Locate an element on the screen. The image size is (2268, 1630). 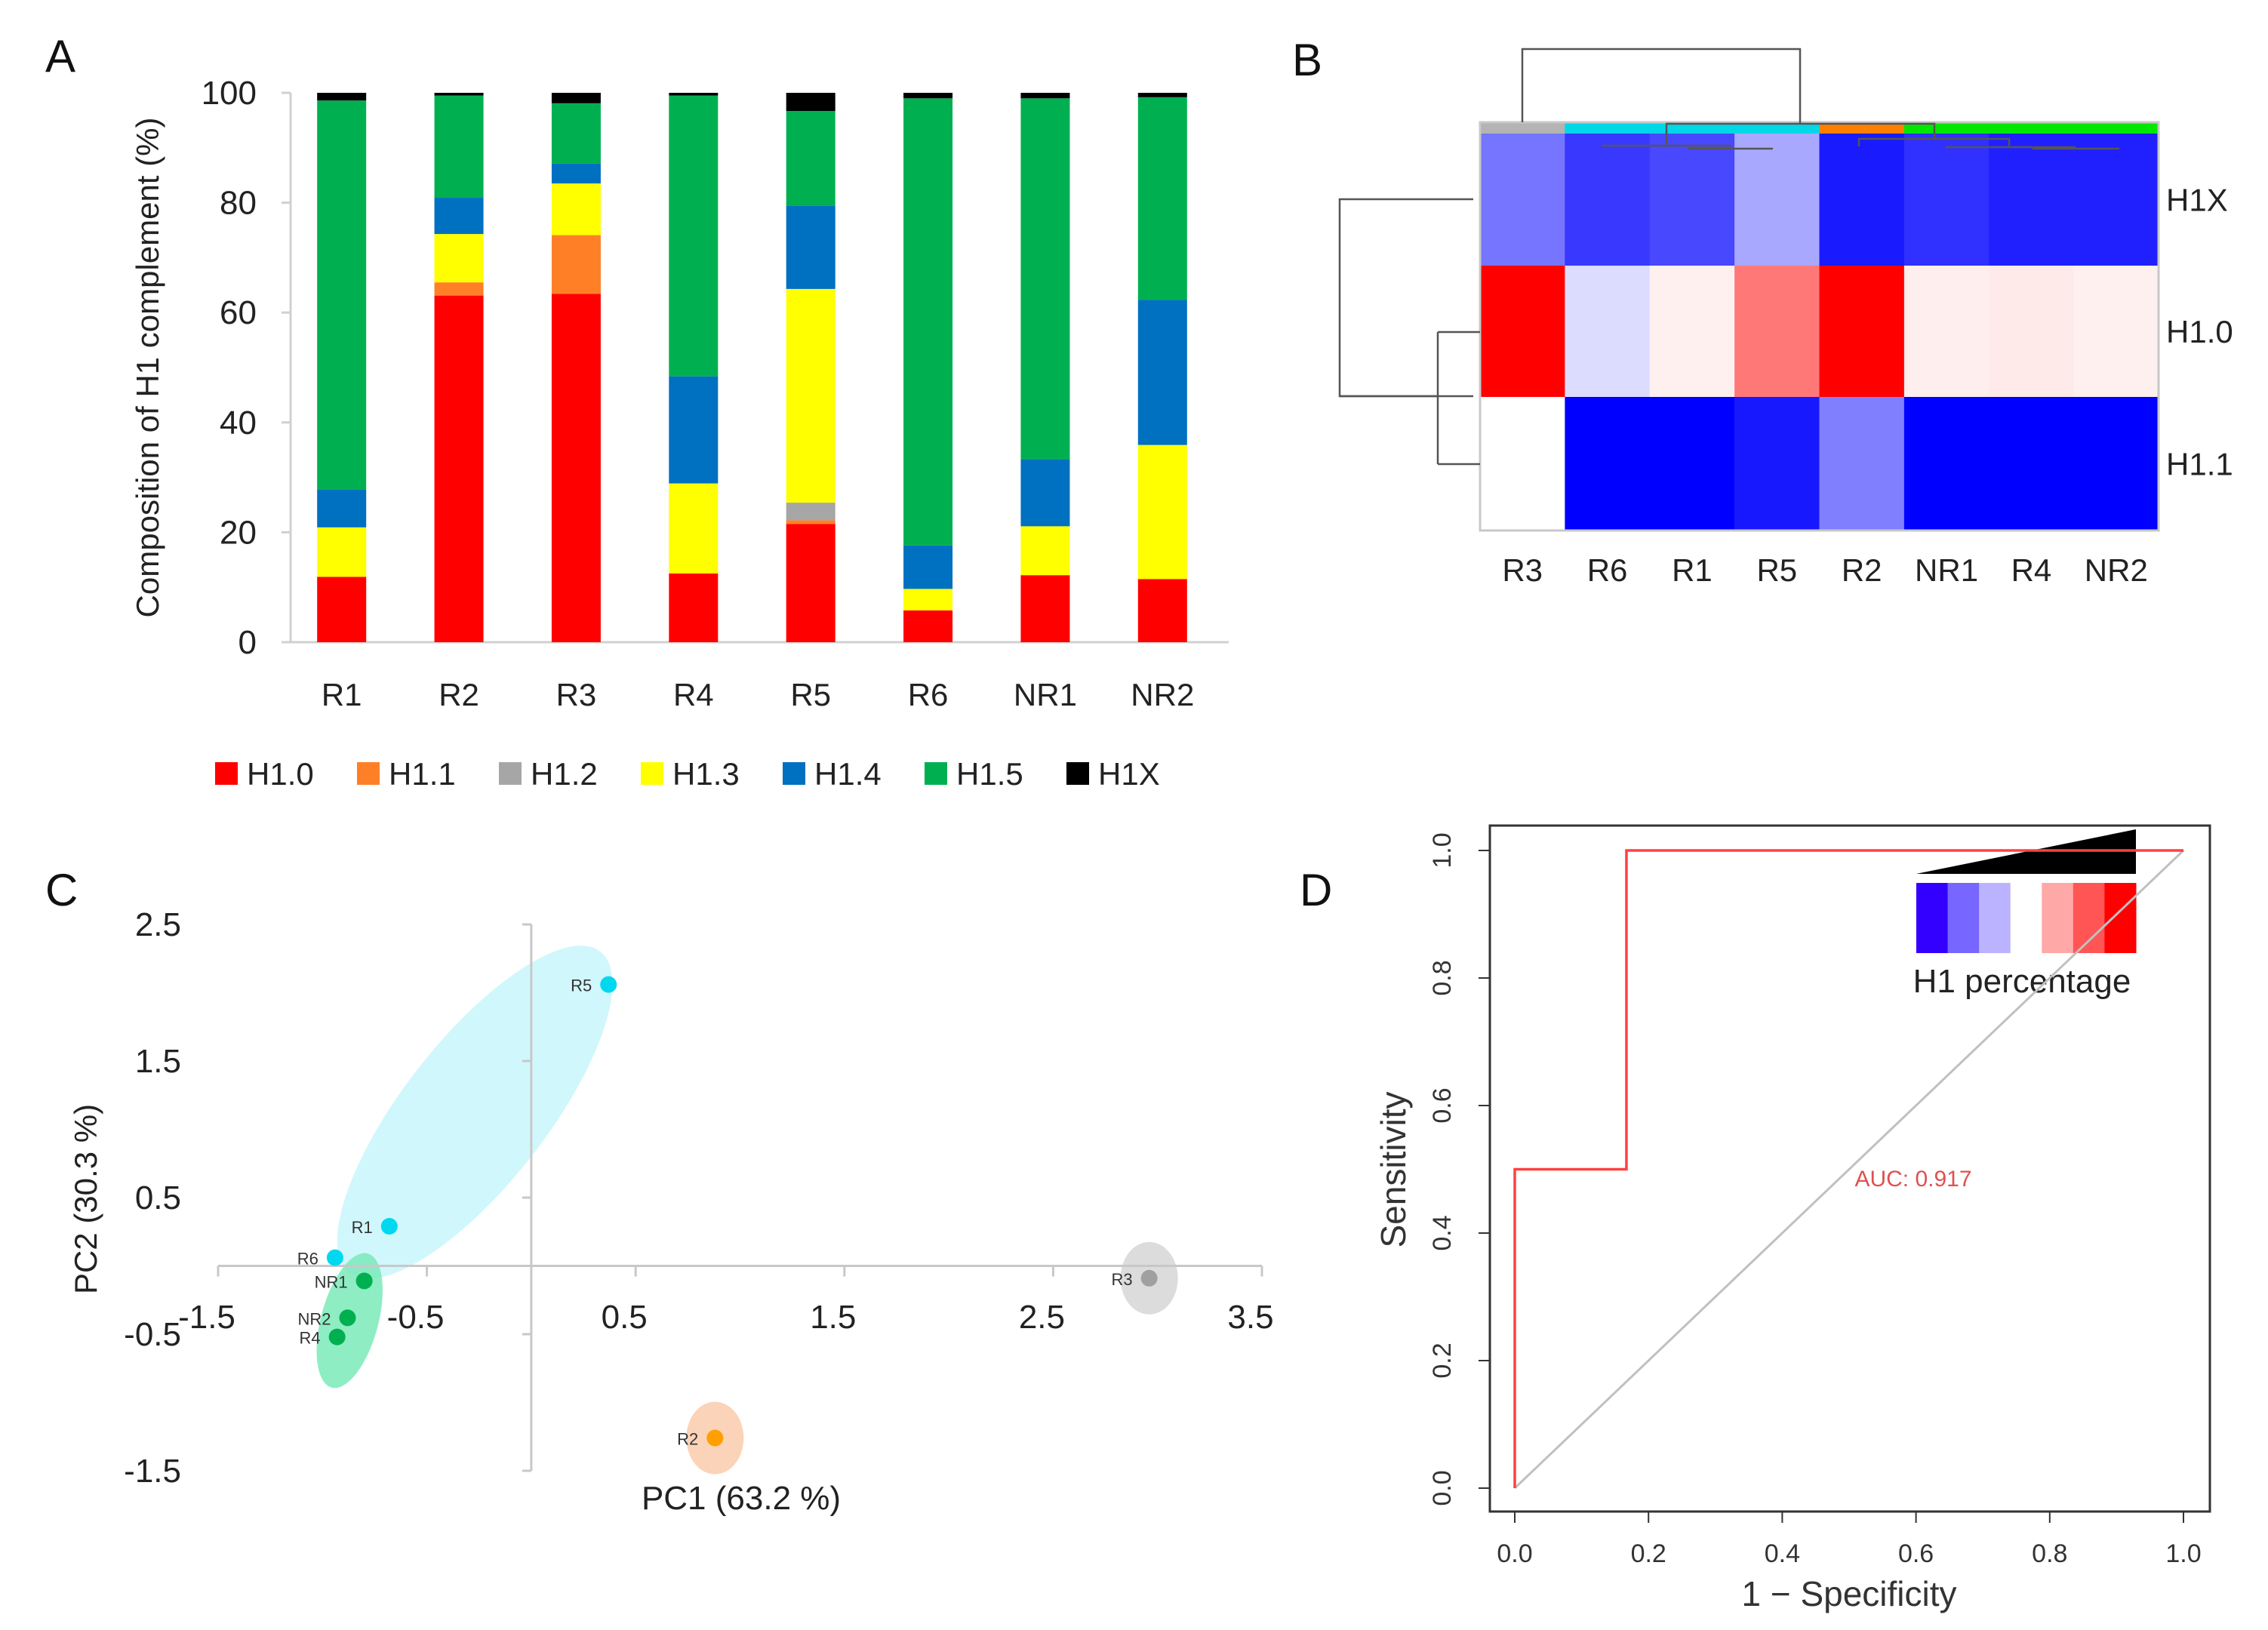
y-tick-label: 2.5 is located at coordinates (158, 924).